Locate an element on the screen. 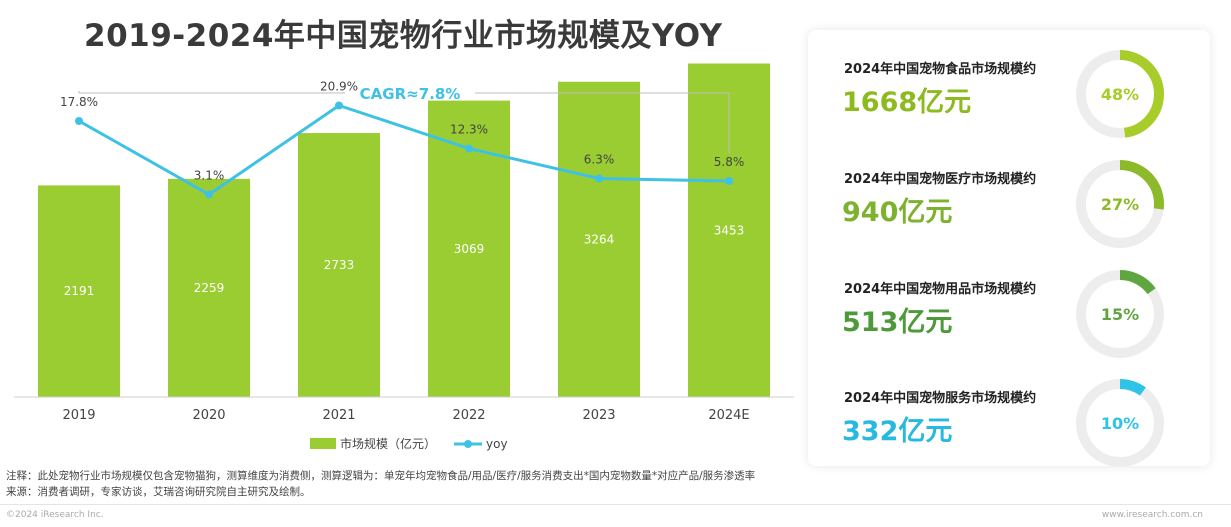  bar-value-label: 3453 is located at coordinates (729, 230).